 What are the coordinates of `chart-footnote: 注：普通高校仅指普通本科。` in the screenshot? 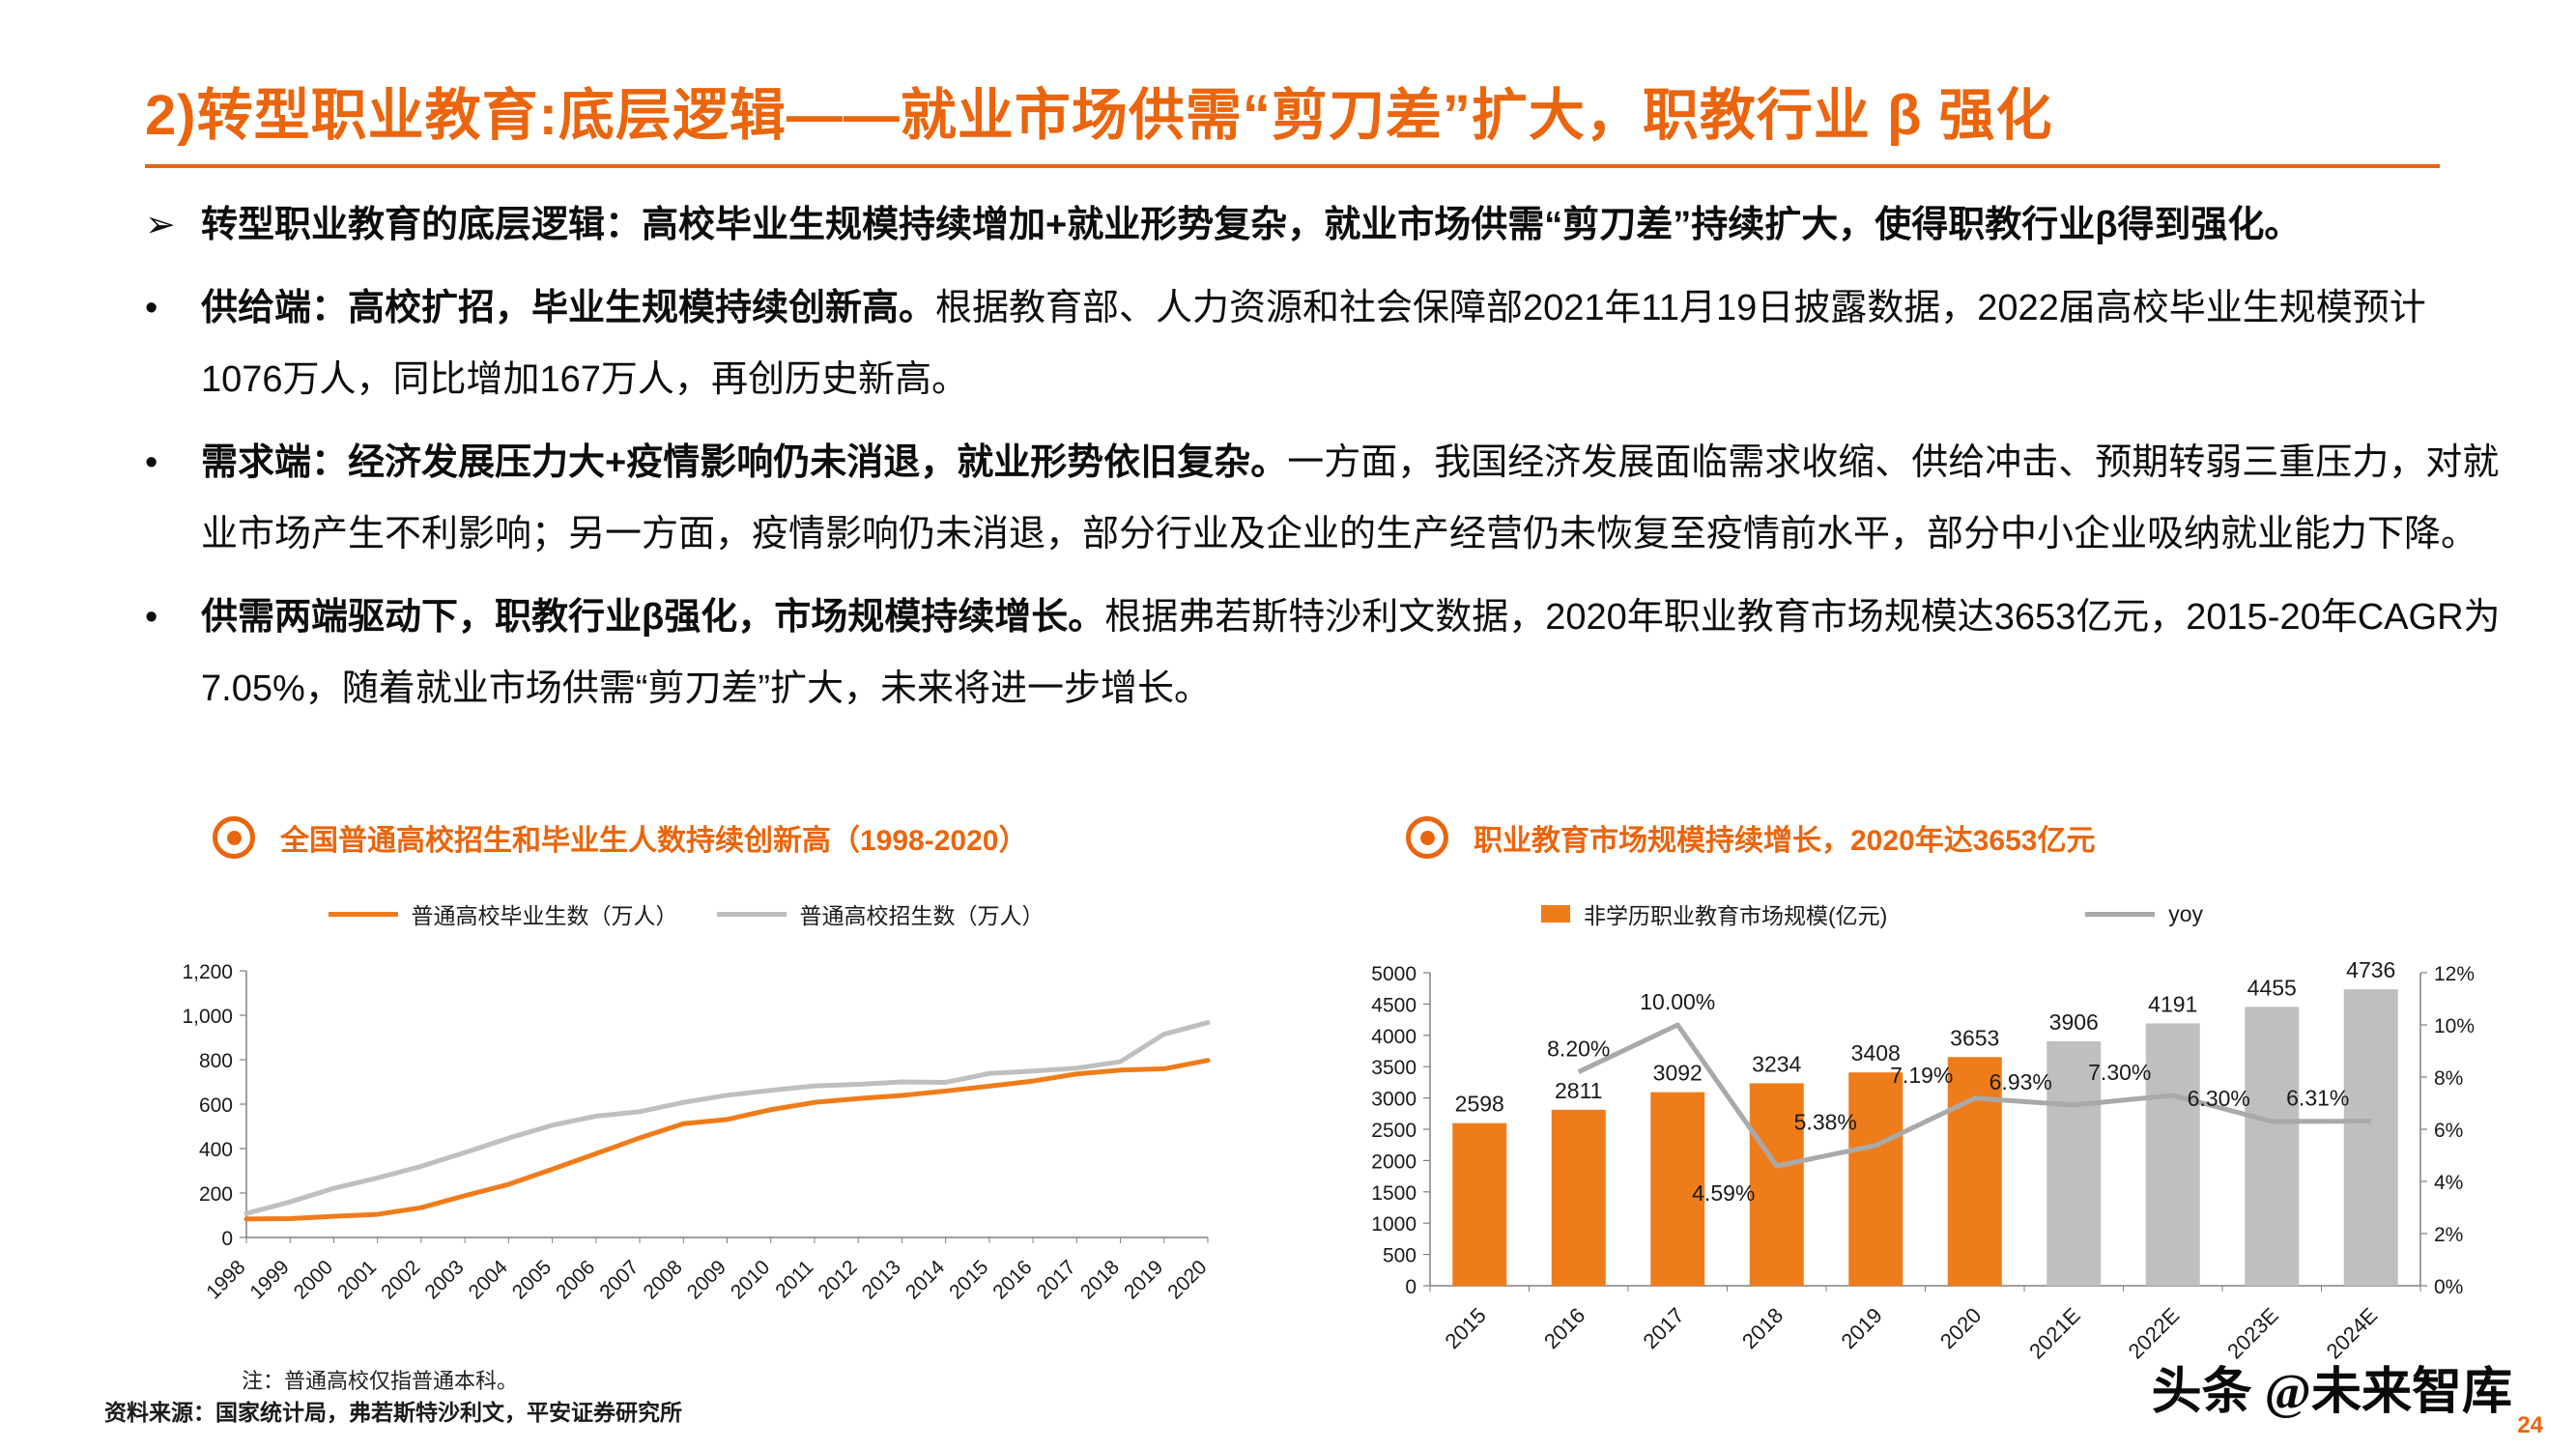 It's located at (381, 1381).